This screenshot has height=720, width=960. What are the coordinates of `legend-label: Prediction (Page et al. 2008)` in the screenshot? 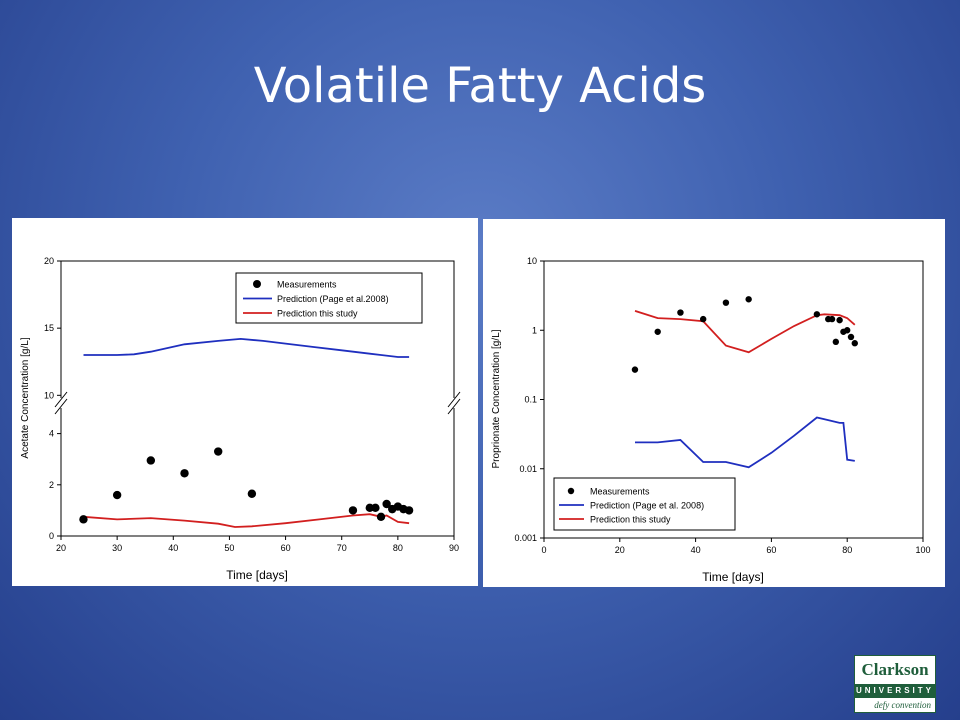 It's located at (647, 506).